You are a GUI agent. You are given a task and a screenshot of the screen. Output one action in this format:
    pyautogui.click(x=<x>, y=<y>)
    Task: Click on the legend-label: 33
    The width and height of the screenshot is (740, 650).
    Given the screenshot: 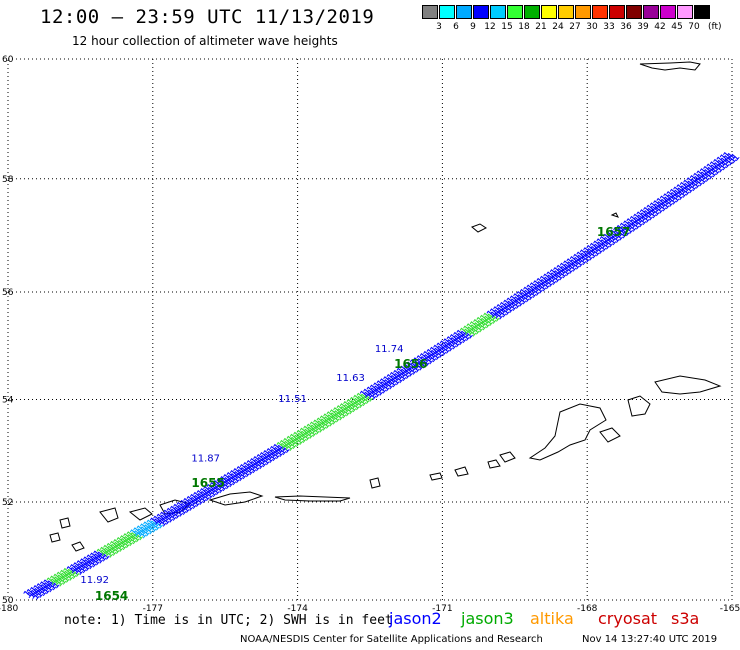 What is the action you would take?
    pyautogui.click(x=609, y=27)
    